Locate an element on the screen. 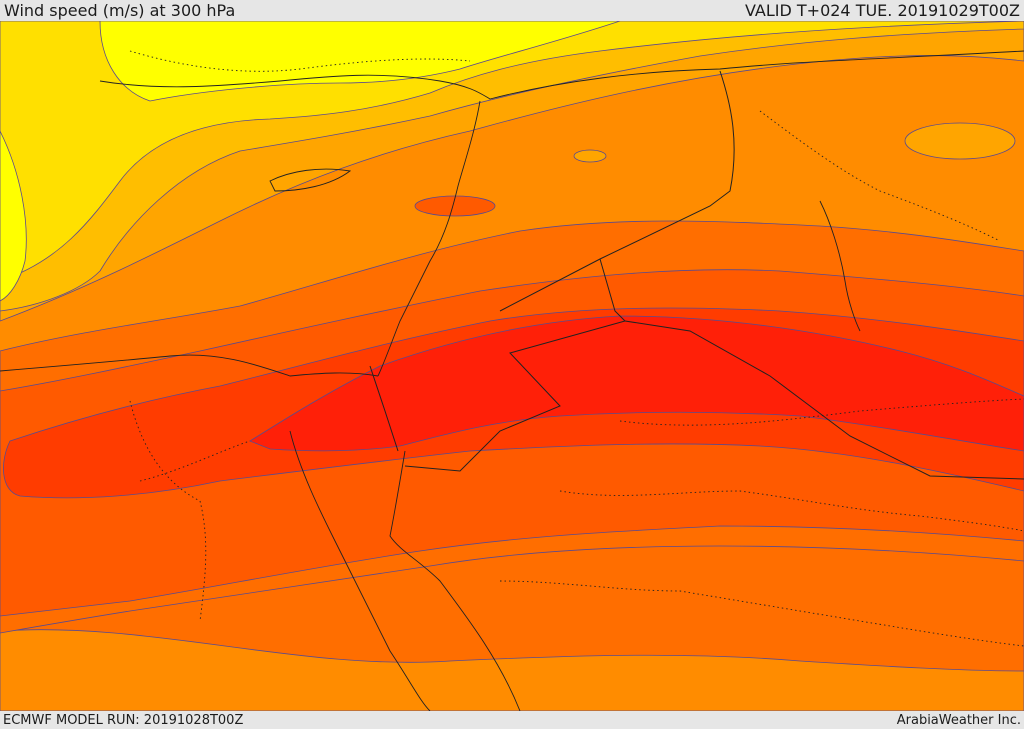 Image resolution: width=1024 pixels, height=729 pixels. model-run: ECMWF MODEL RUN: 20191028T00Z is located at coordinates (123, 720).